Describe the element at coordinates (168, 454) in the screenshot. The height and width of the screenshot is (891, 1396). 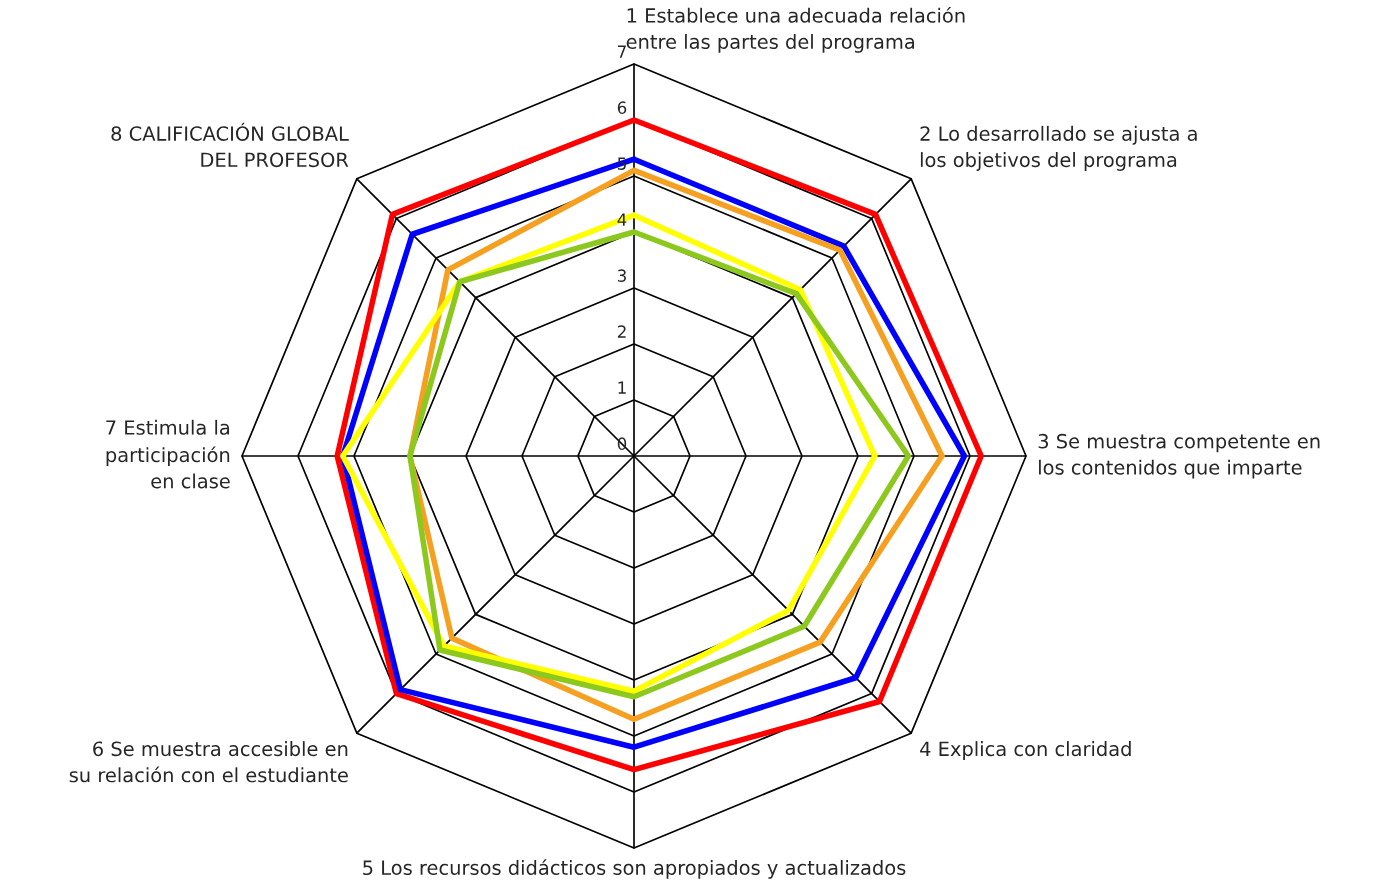
I see `spoke-label: 7 Estimula la participación en clase` at that location.